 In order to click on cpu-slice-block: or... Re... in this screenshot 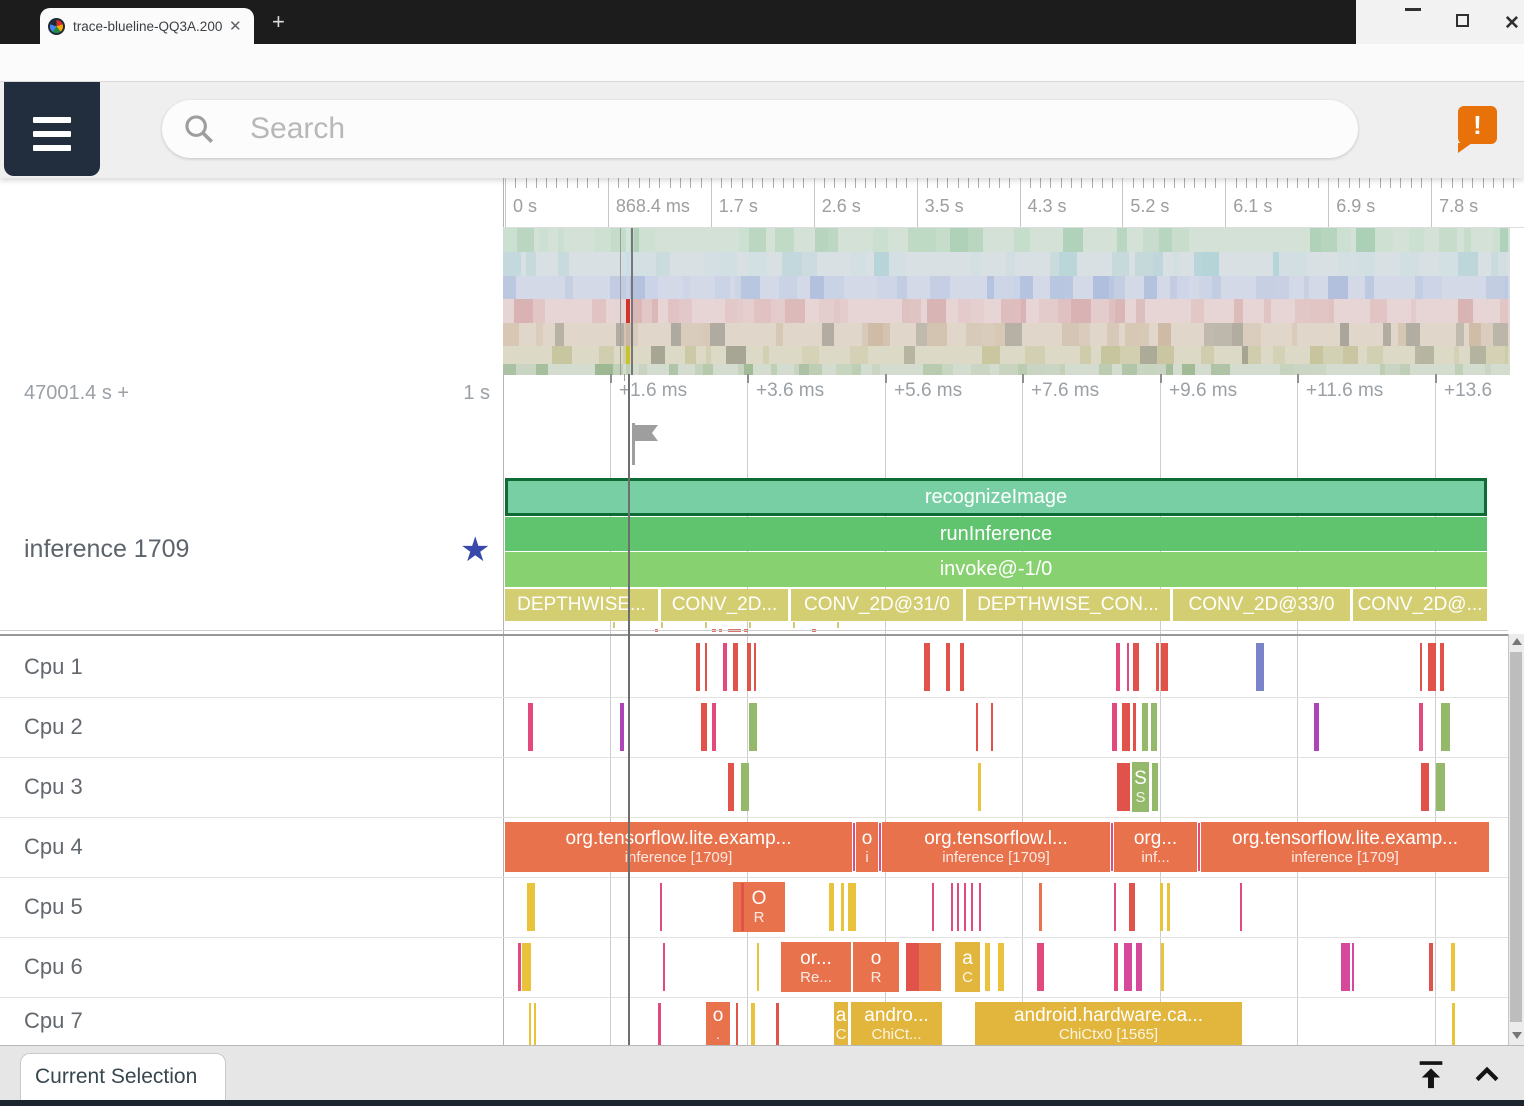, I will do `click(816, 967)`.